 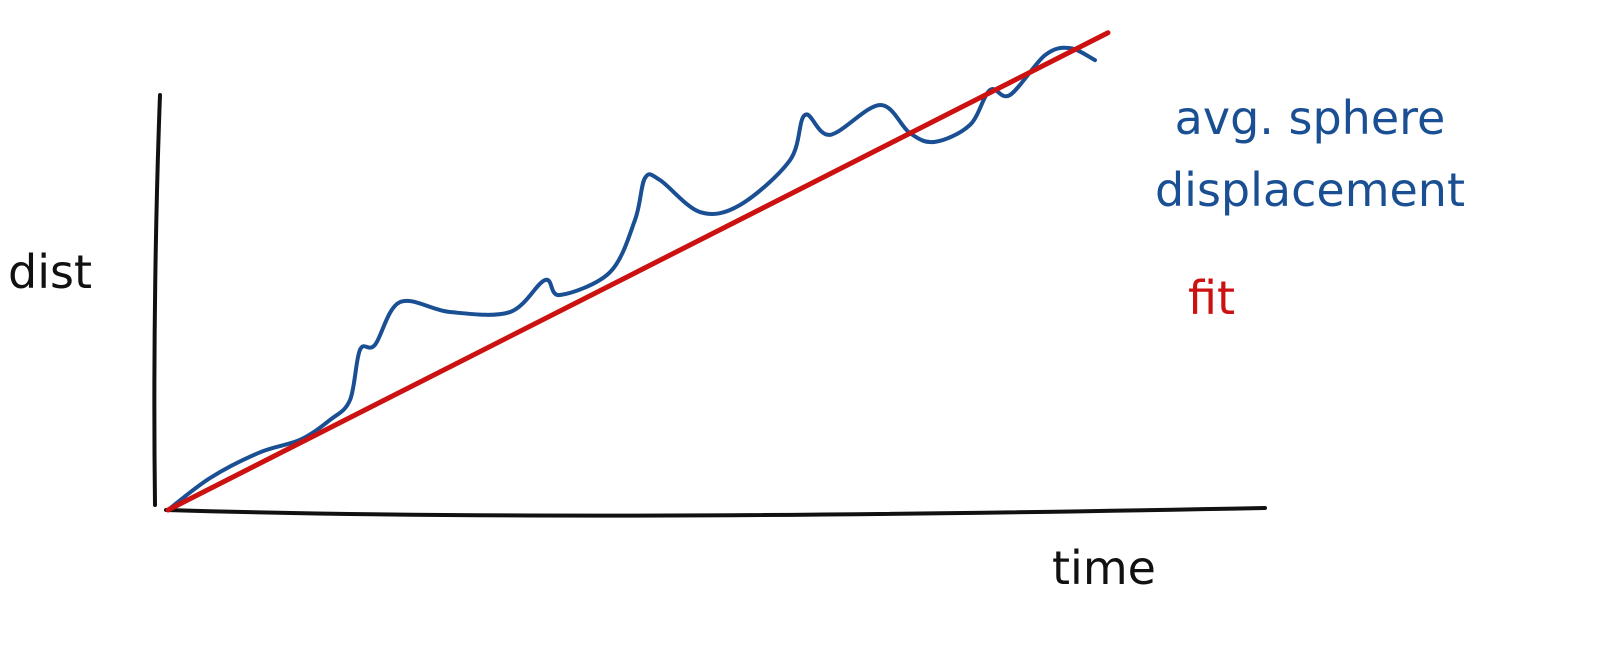 What do you see at coordinates (1104, 568) in the screenshot?
I see `x-axis-label: time` at bounding box center [1104, 568].